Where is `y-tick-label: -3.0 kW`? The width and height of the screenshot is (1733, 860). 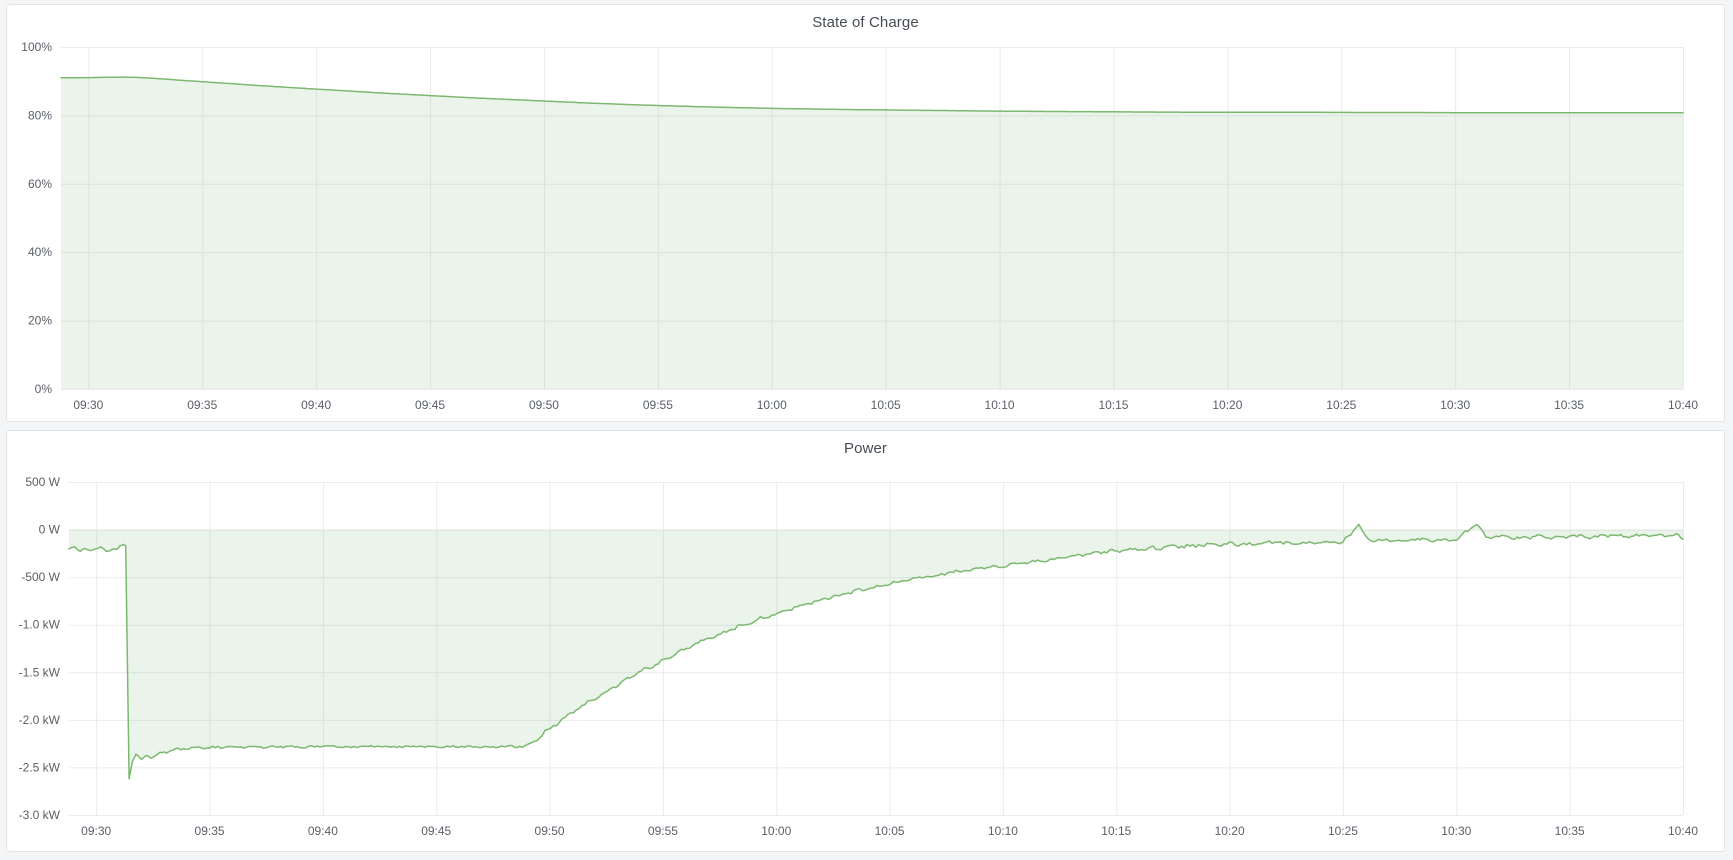
y-tick-label: -3.0 kW is located at coordinates (40, 815).